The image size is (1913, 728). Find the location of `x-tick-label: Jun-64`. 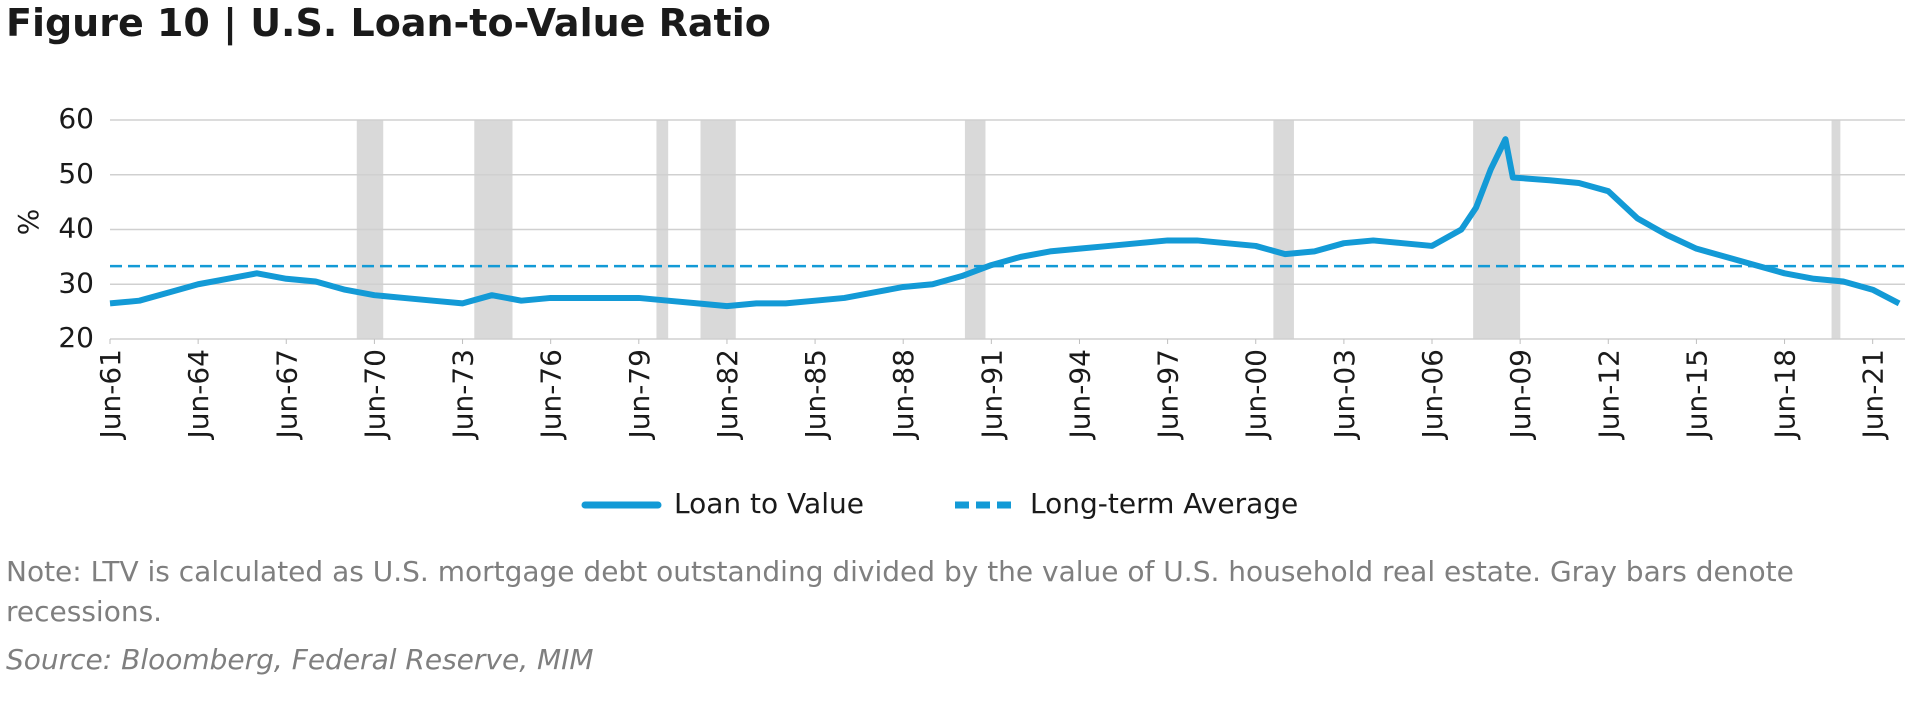

x-tick-label: Jun-64 is located at coordinates (198, 394).